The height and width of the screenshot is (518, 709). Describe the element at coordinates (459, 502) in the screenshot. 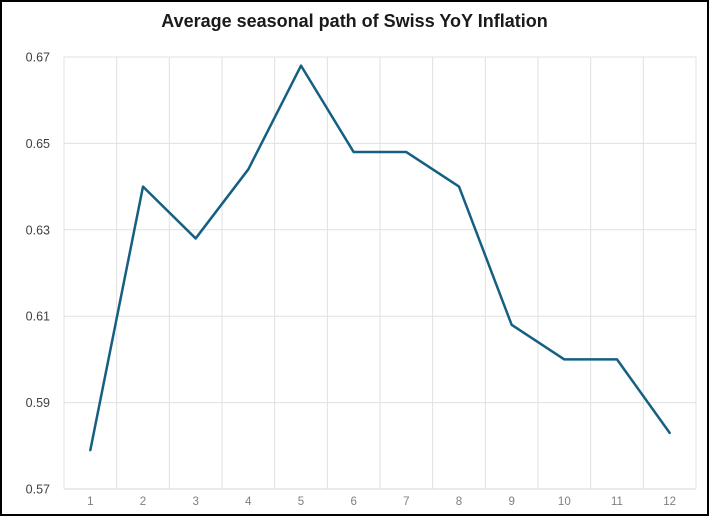

I see `x-tick-label: 8` at that location.